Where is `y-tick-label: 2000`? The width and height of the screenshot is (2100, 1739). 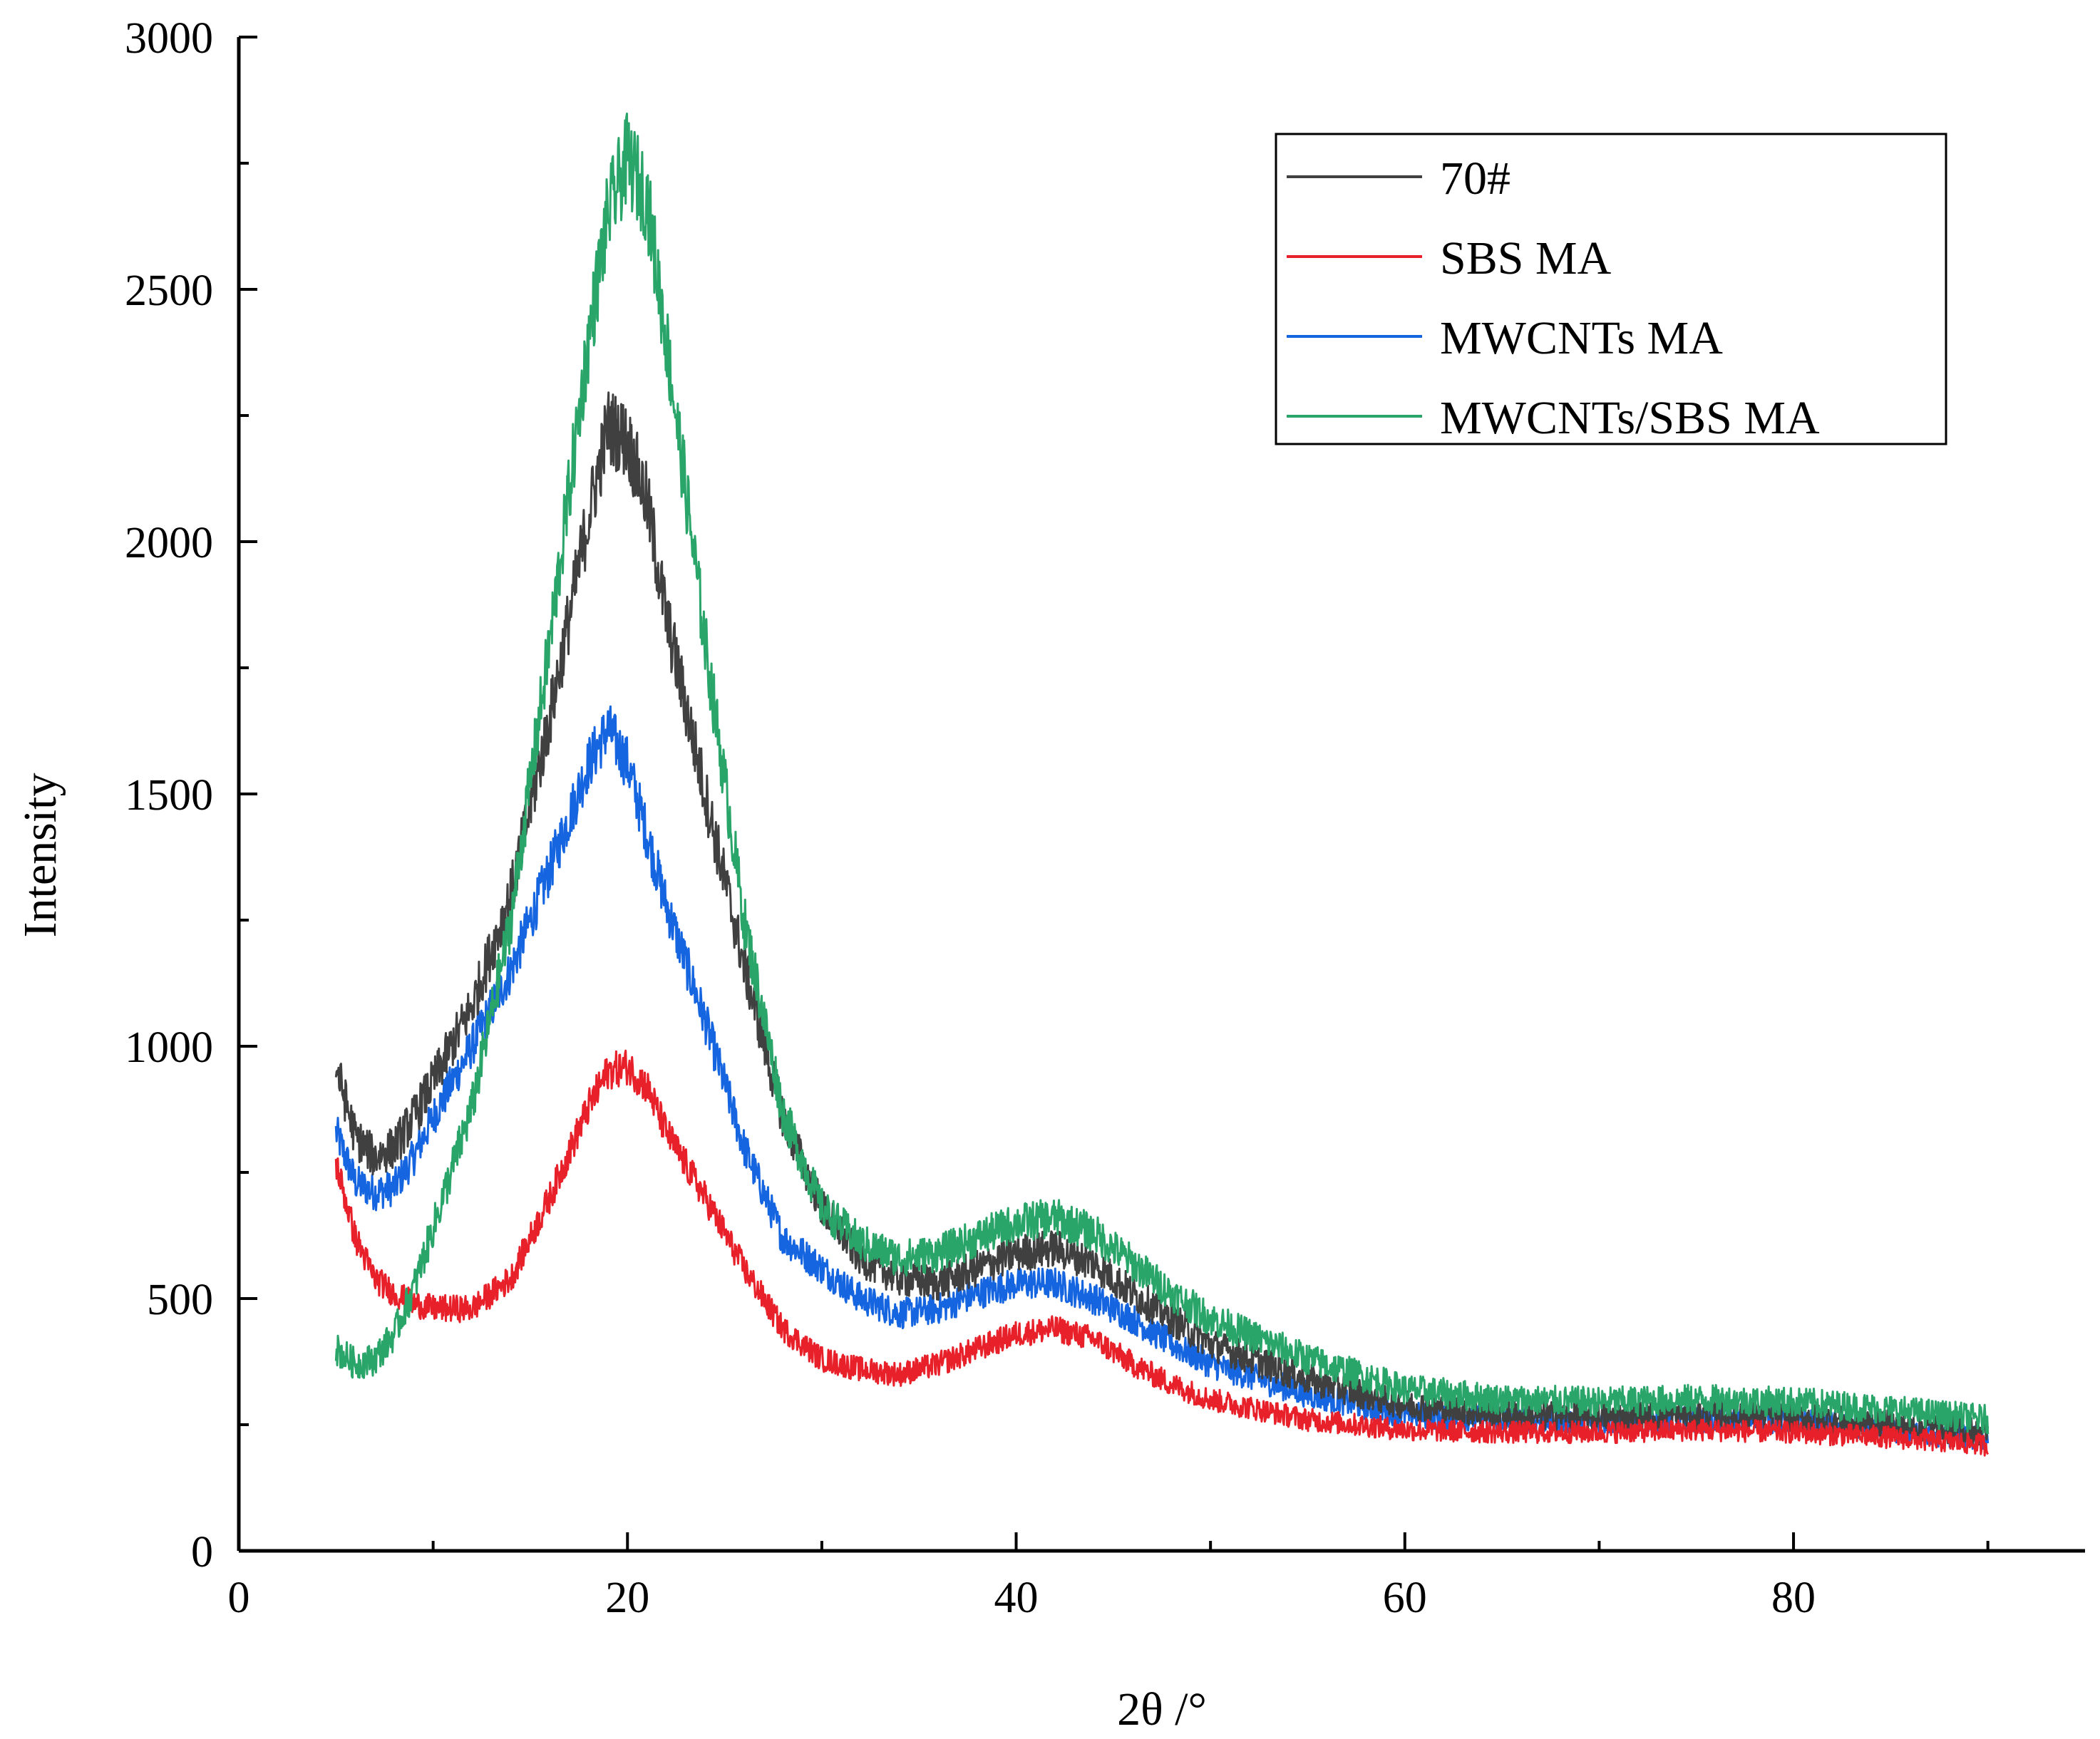
y-tick-label: 2000 is located at coordinates (169, 543).